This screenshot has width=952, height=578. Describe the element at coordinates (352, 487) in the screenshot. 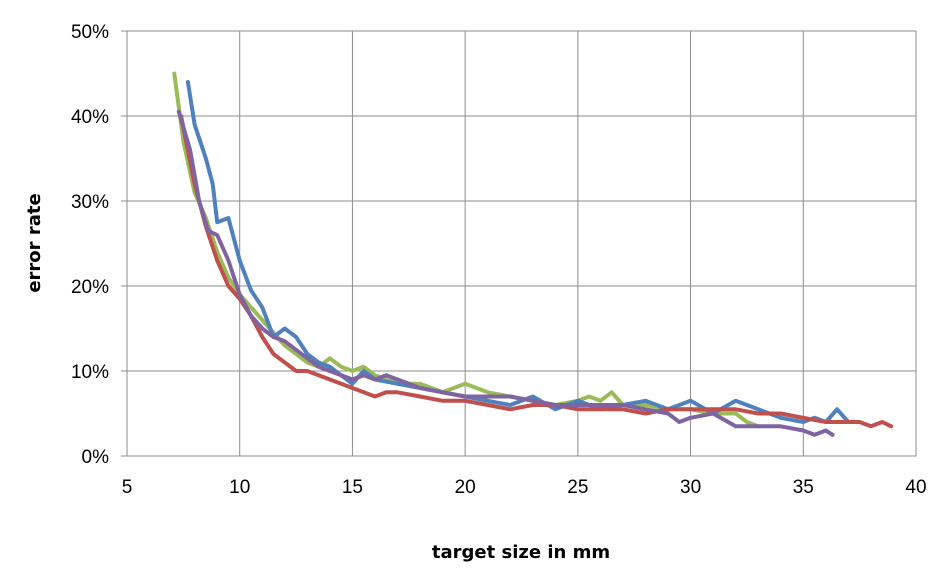

I see `x-tick-label: 15` at that location.